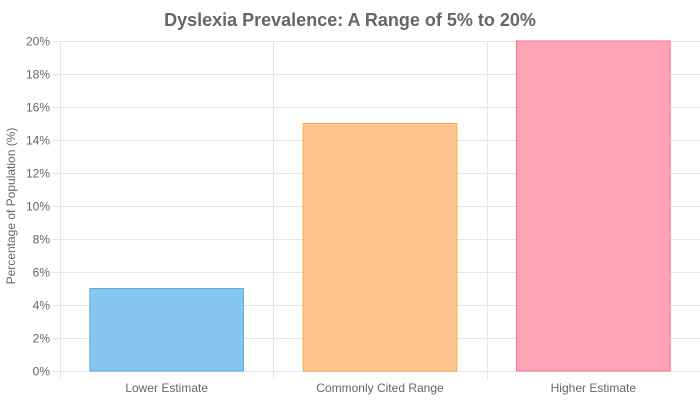 The image size is (700, 400). I want to click on y-axis-label: Percentage of Population (%), so click(11, 206).